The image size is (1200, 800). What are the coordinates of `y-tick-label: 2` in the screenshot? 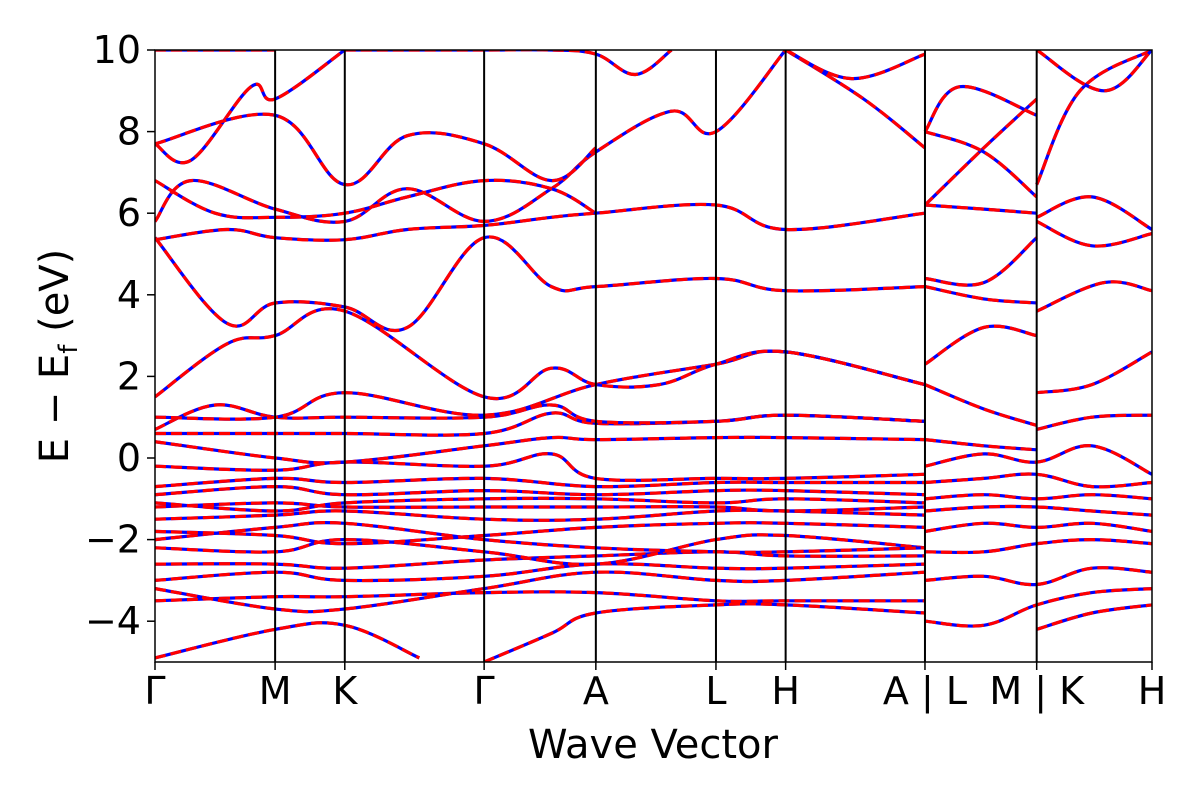 It's located at (129, 376).